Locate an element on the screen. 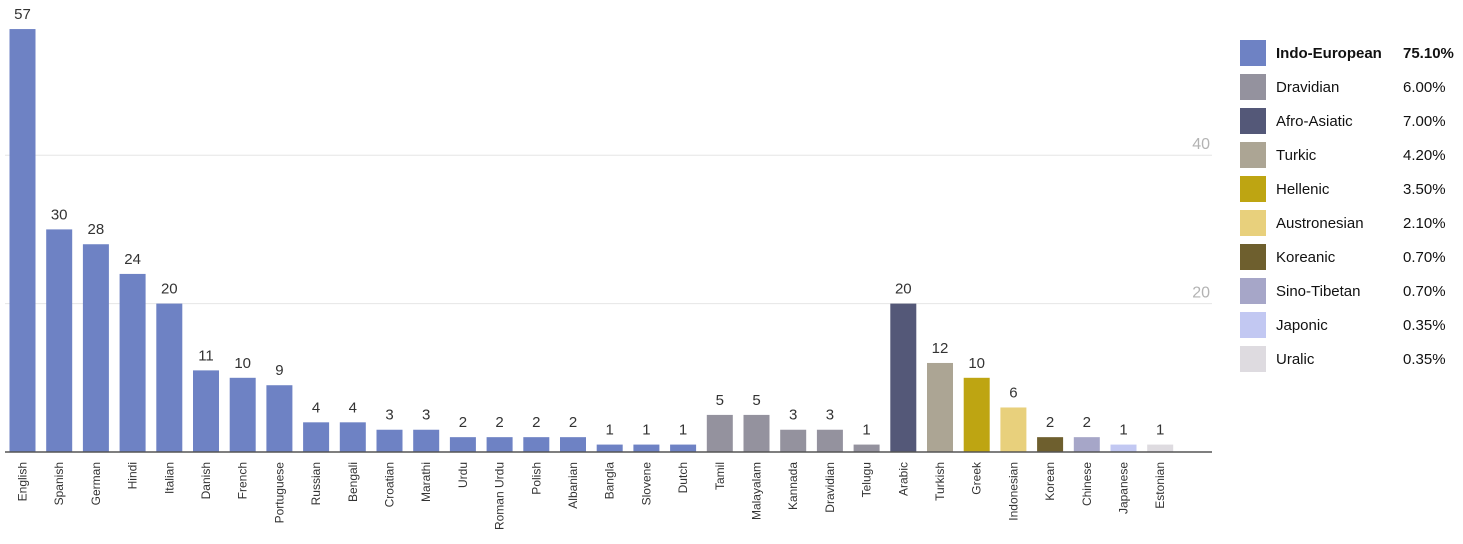 The width and height of the screenshot is (1463, 544). legend-item-austronesian: Austronesian 2.10% is located at coordinates (1350, 223).